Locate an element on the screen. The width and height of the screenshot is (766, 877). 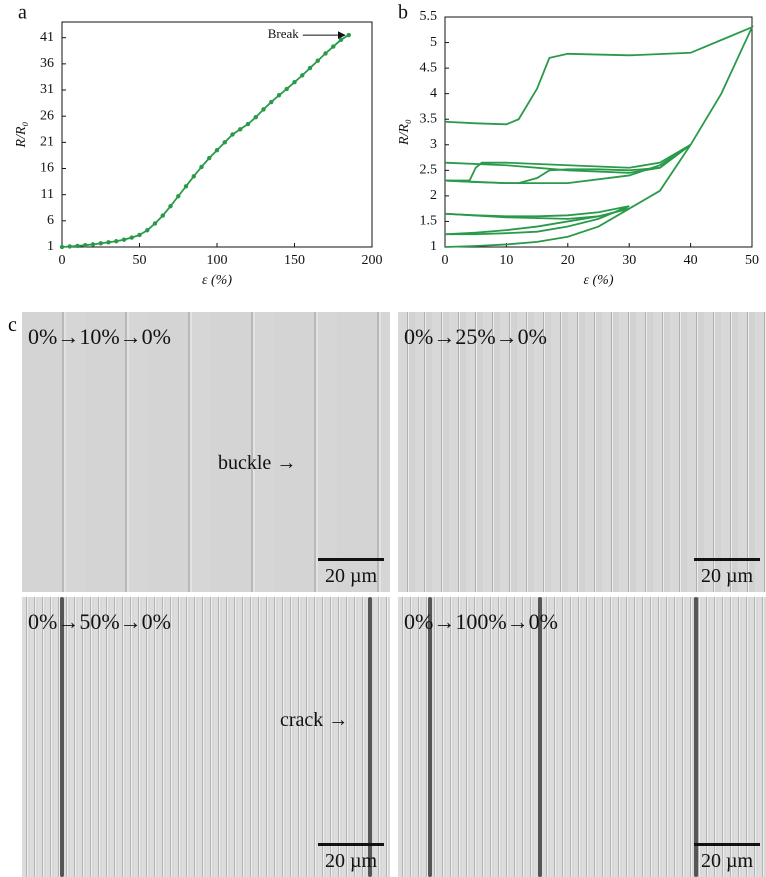
x-tick-label: 20 is located at coordinates (568, 260).